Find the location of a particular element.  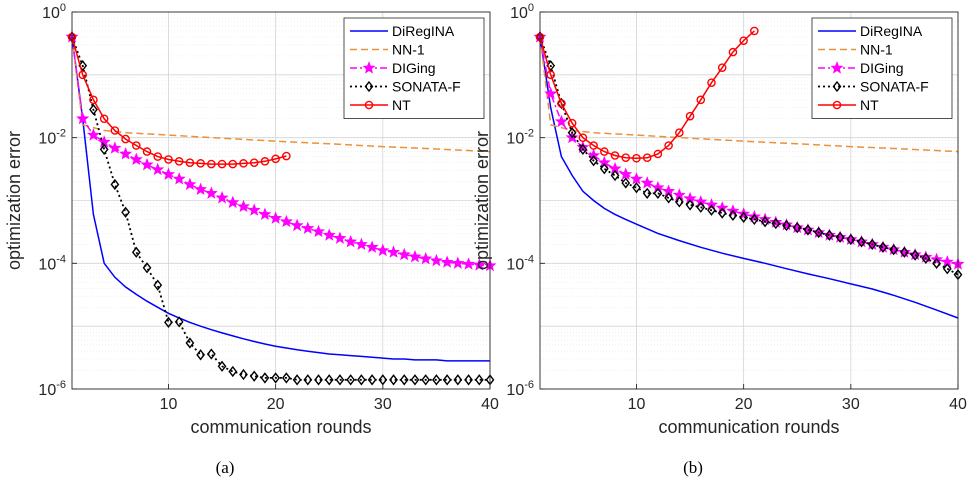

y-tick-label: 100 is located at coordinates (522, 12).